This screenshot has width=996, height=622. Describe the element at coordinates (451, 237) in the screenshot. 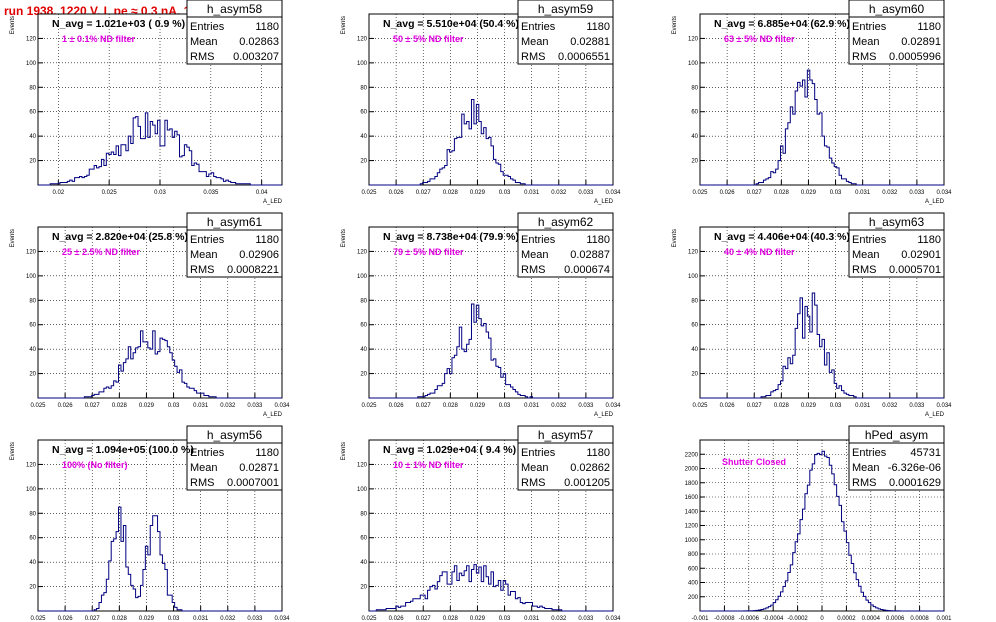

I see `n-avg-label: N_avg = 8.738e+04 (79.9 %)` at that location.